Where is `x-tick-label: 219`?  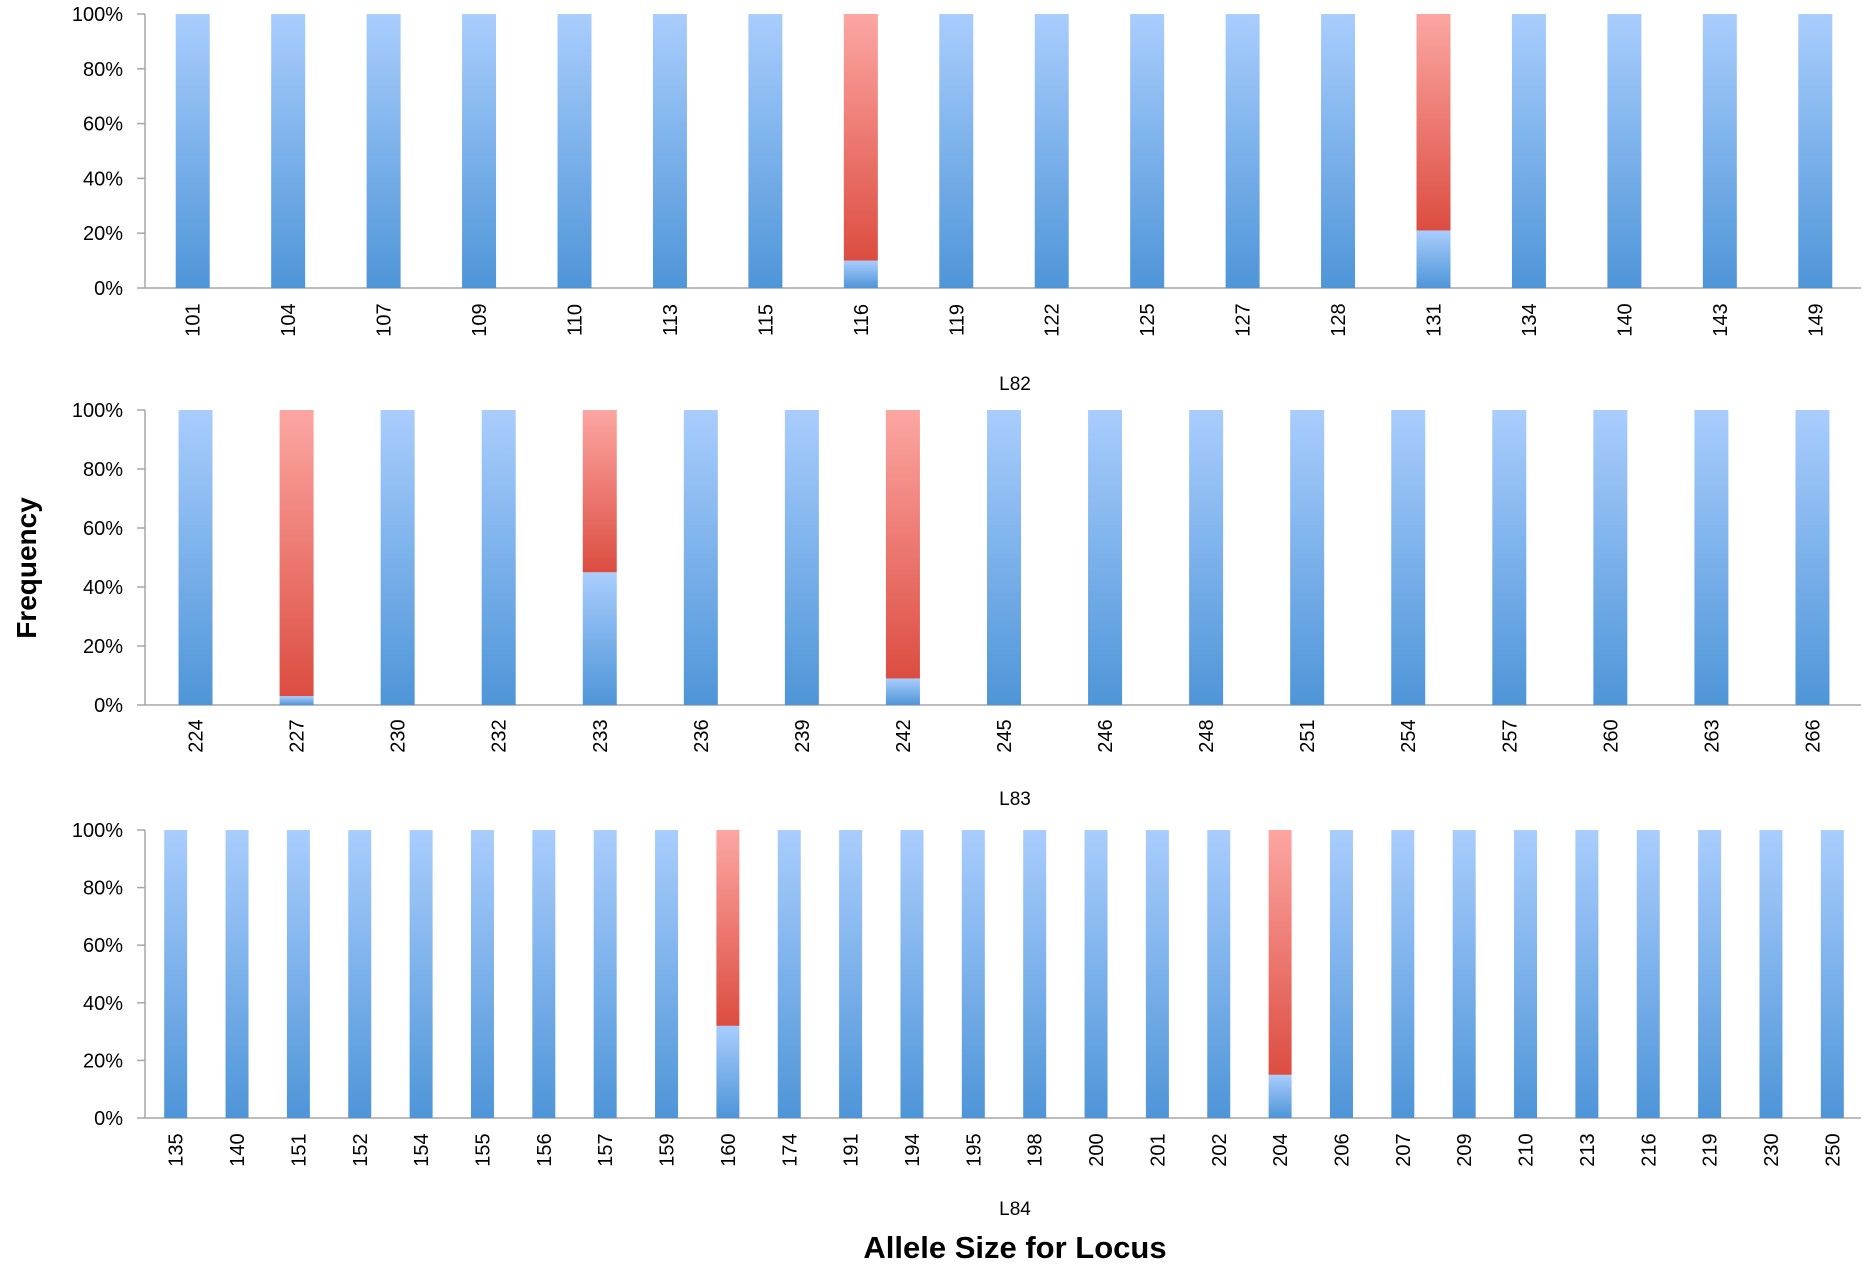 x-tick-label: 219 is located at coordinates (1711, 1149).